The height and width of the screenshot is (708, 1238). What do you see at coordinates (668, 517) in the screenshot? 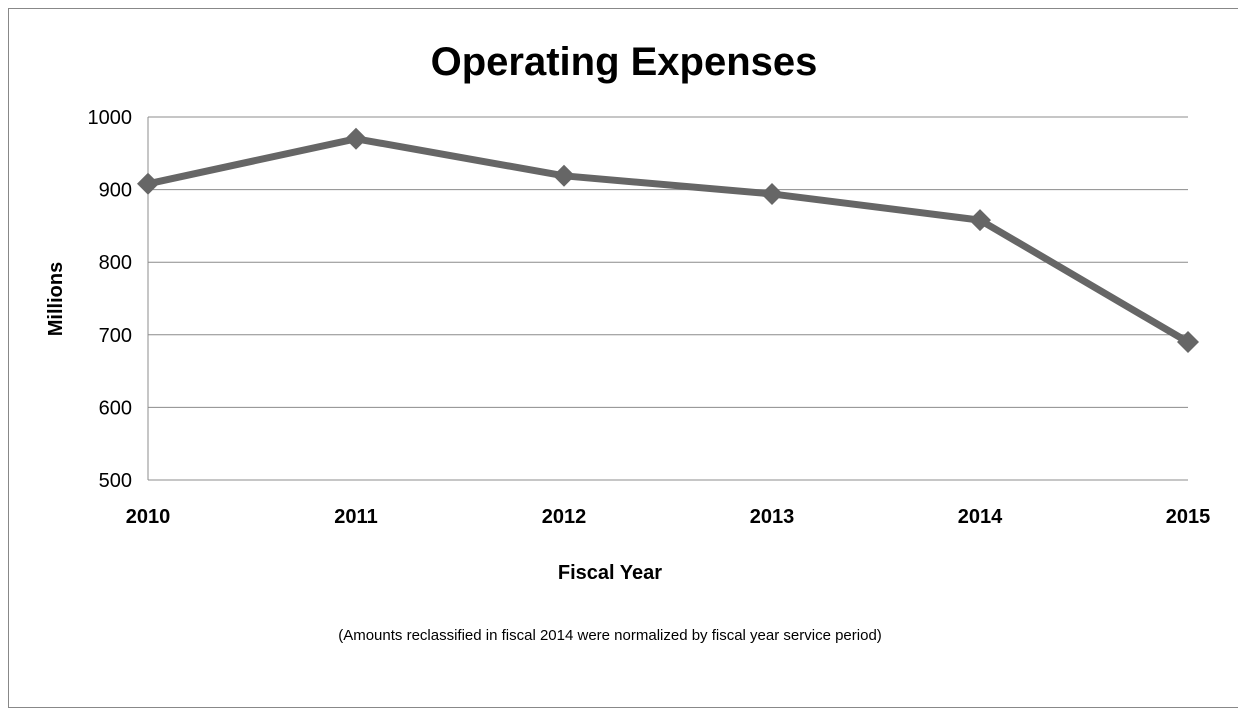
I see `x-axis-ticks: 2010 2011 2012 2013 2014 2015` at bounding box center [668, 517].